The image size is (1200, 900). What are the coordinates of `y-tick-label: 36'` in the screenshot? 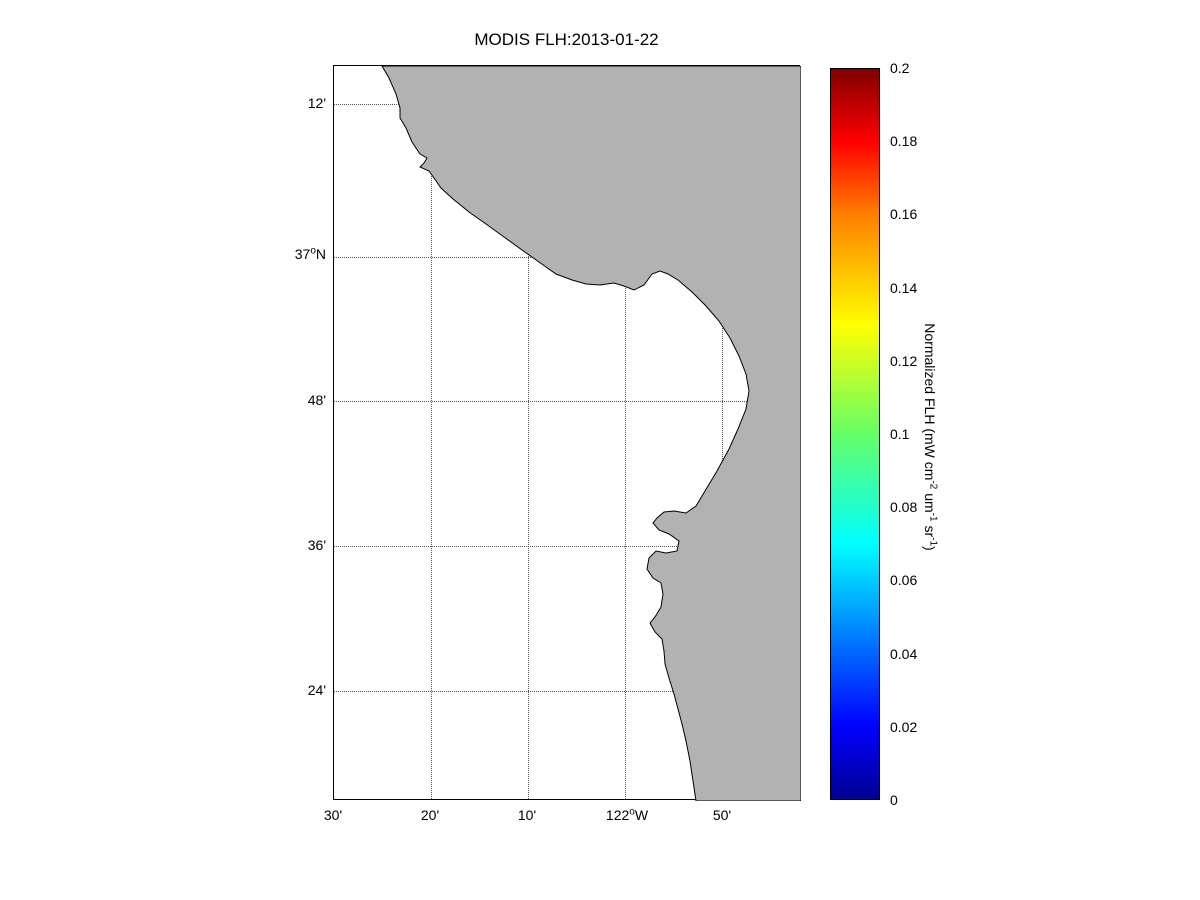 It's located at (316, 545).